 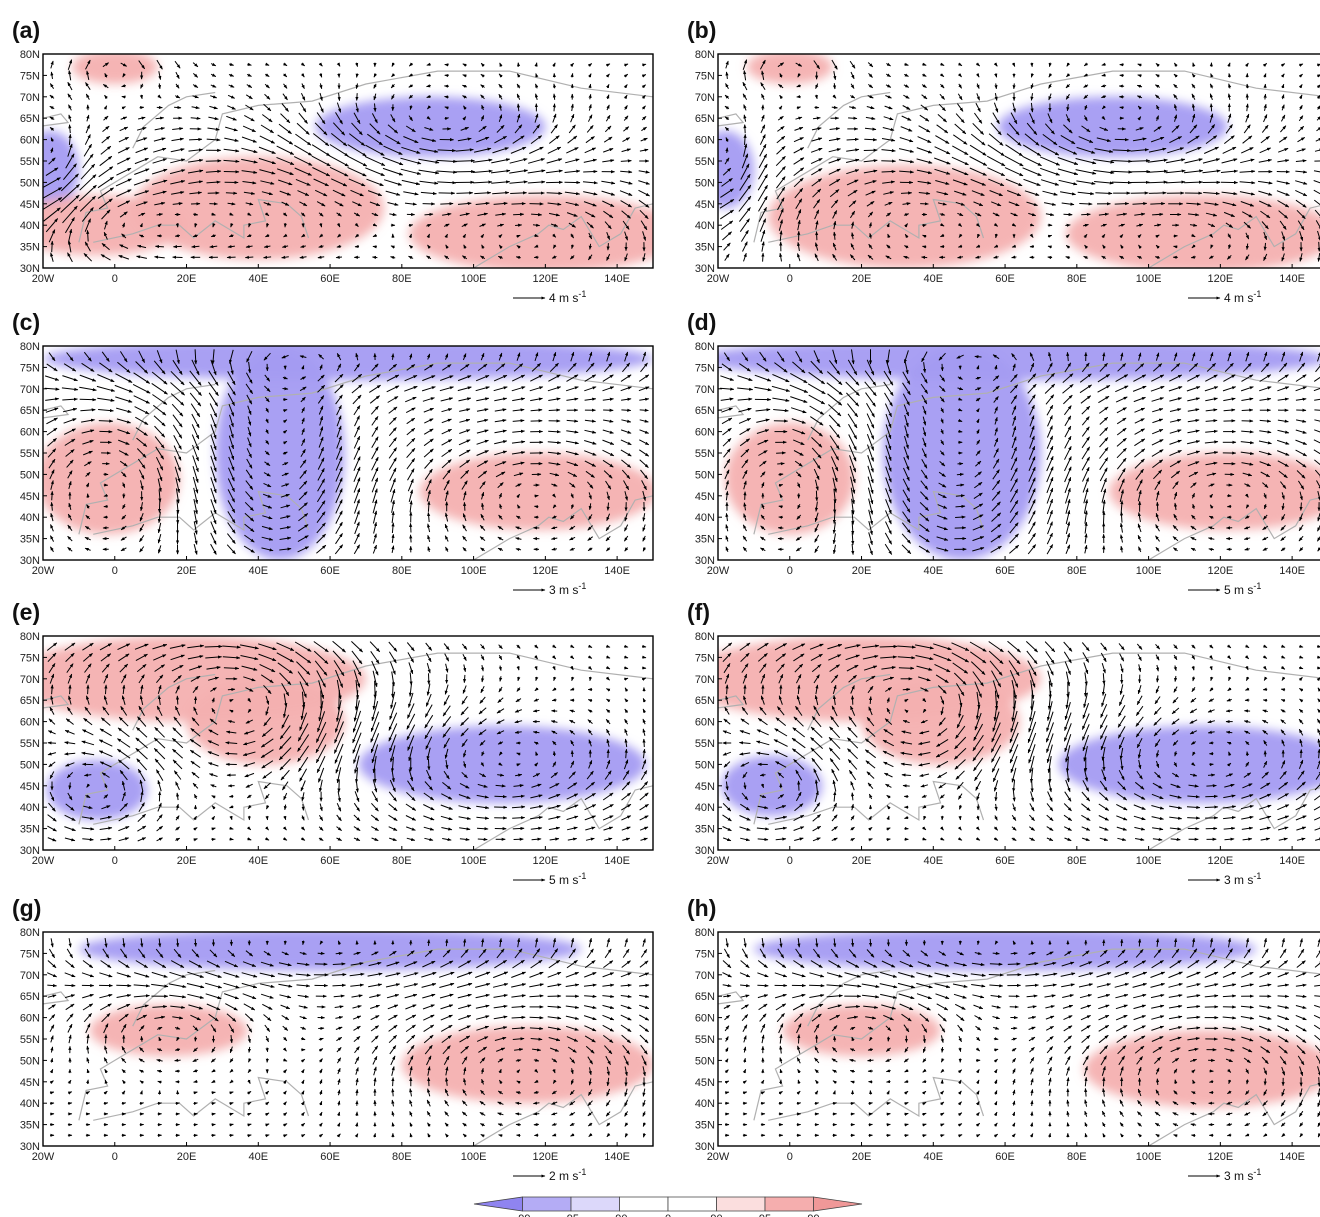 What do you see at coordinates (474, 861) in the screenshot?
I see `lon-tick-label: 100E` at bounding box center [474, 861].